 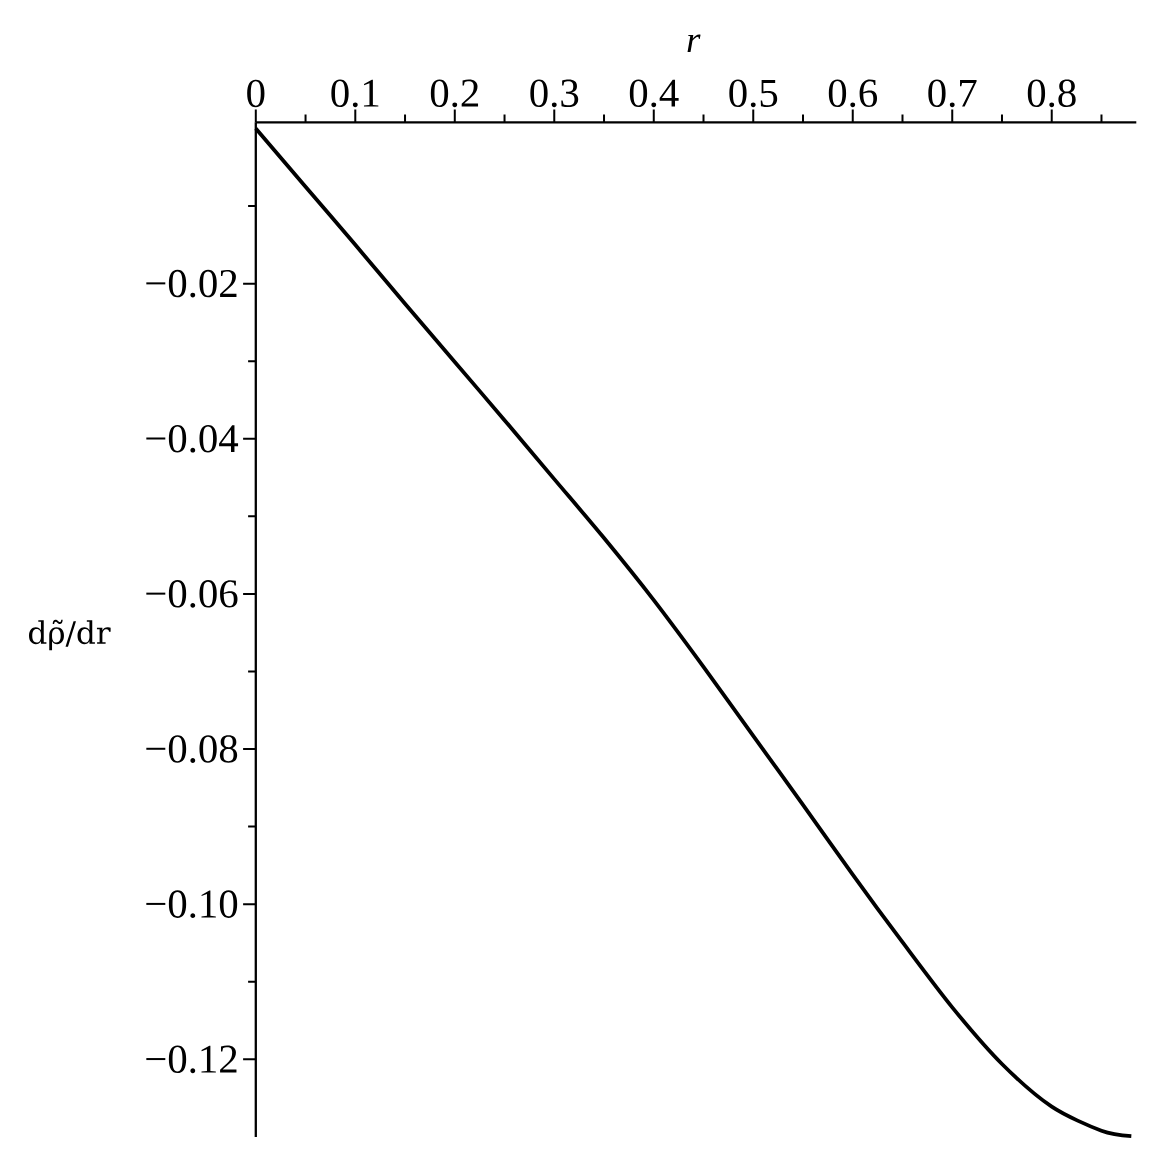 What do you see at coordinates (853, 93) in the screenshot?
I see `x-tick-label: 0.6` at bounding box center [853, 93].